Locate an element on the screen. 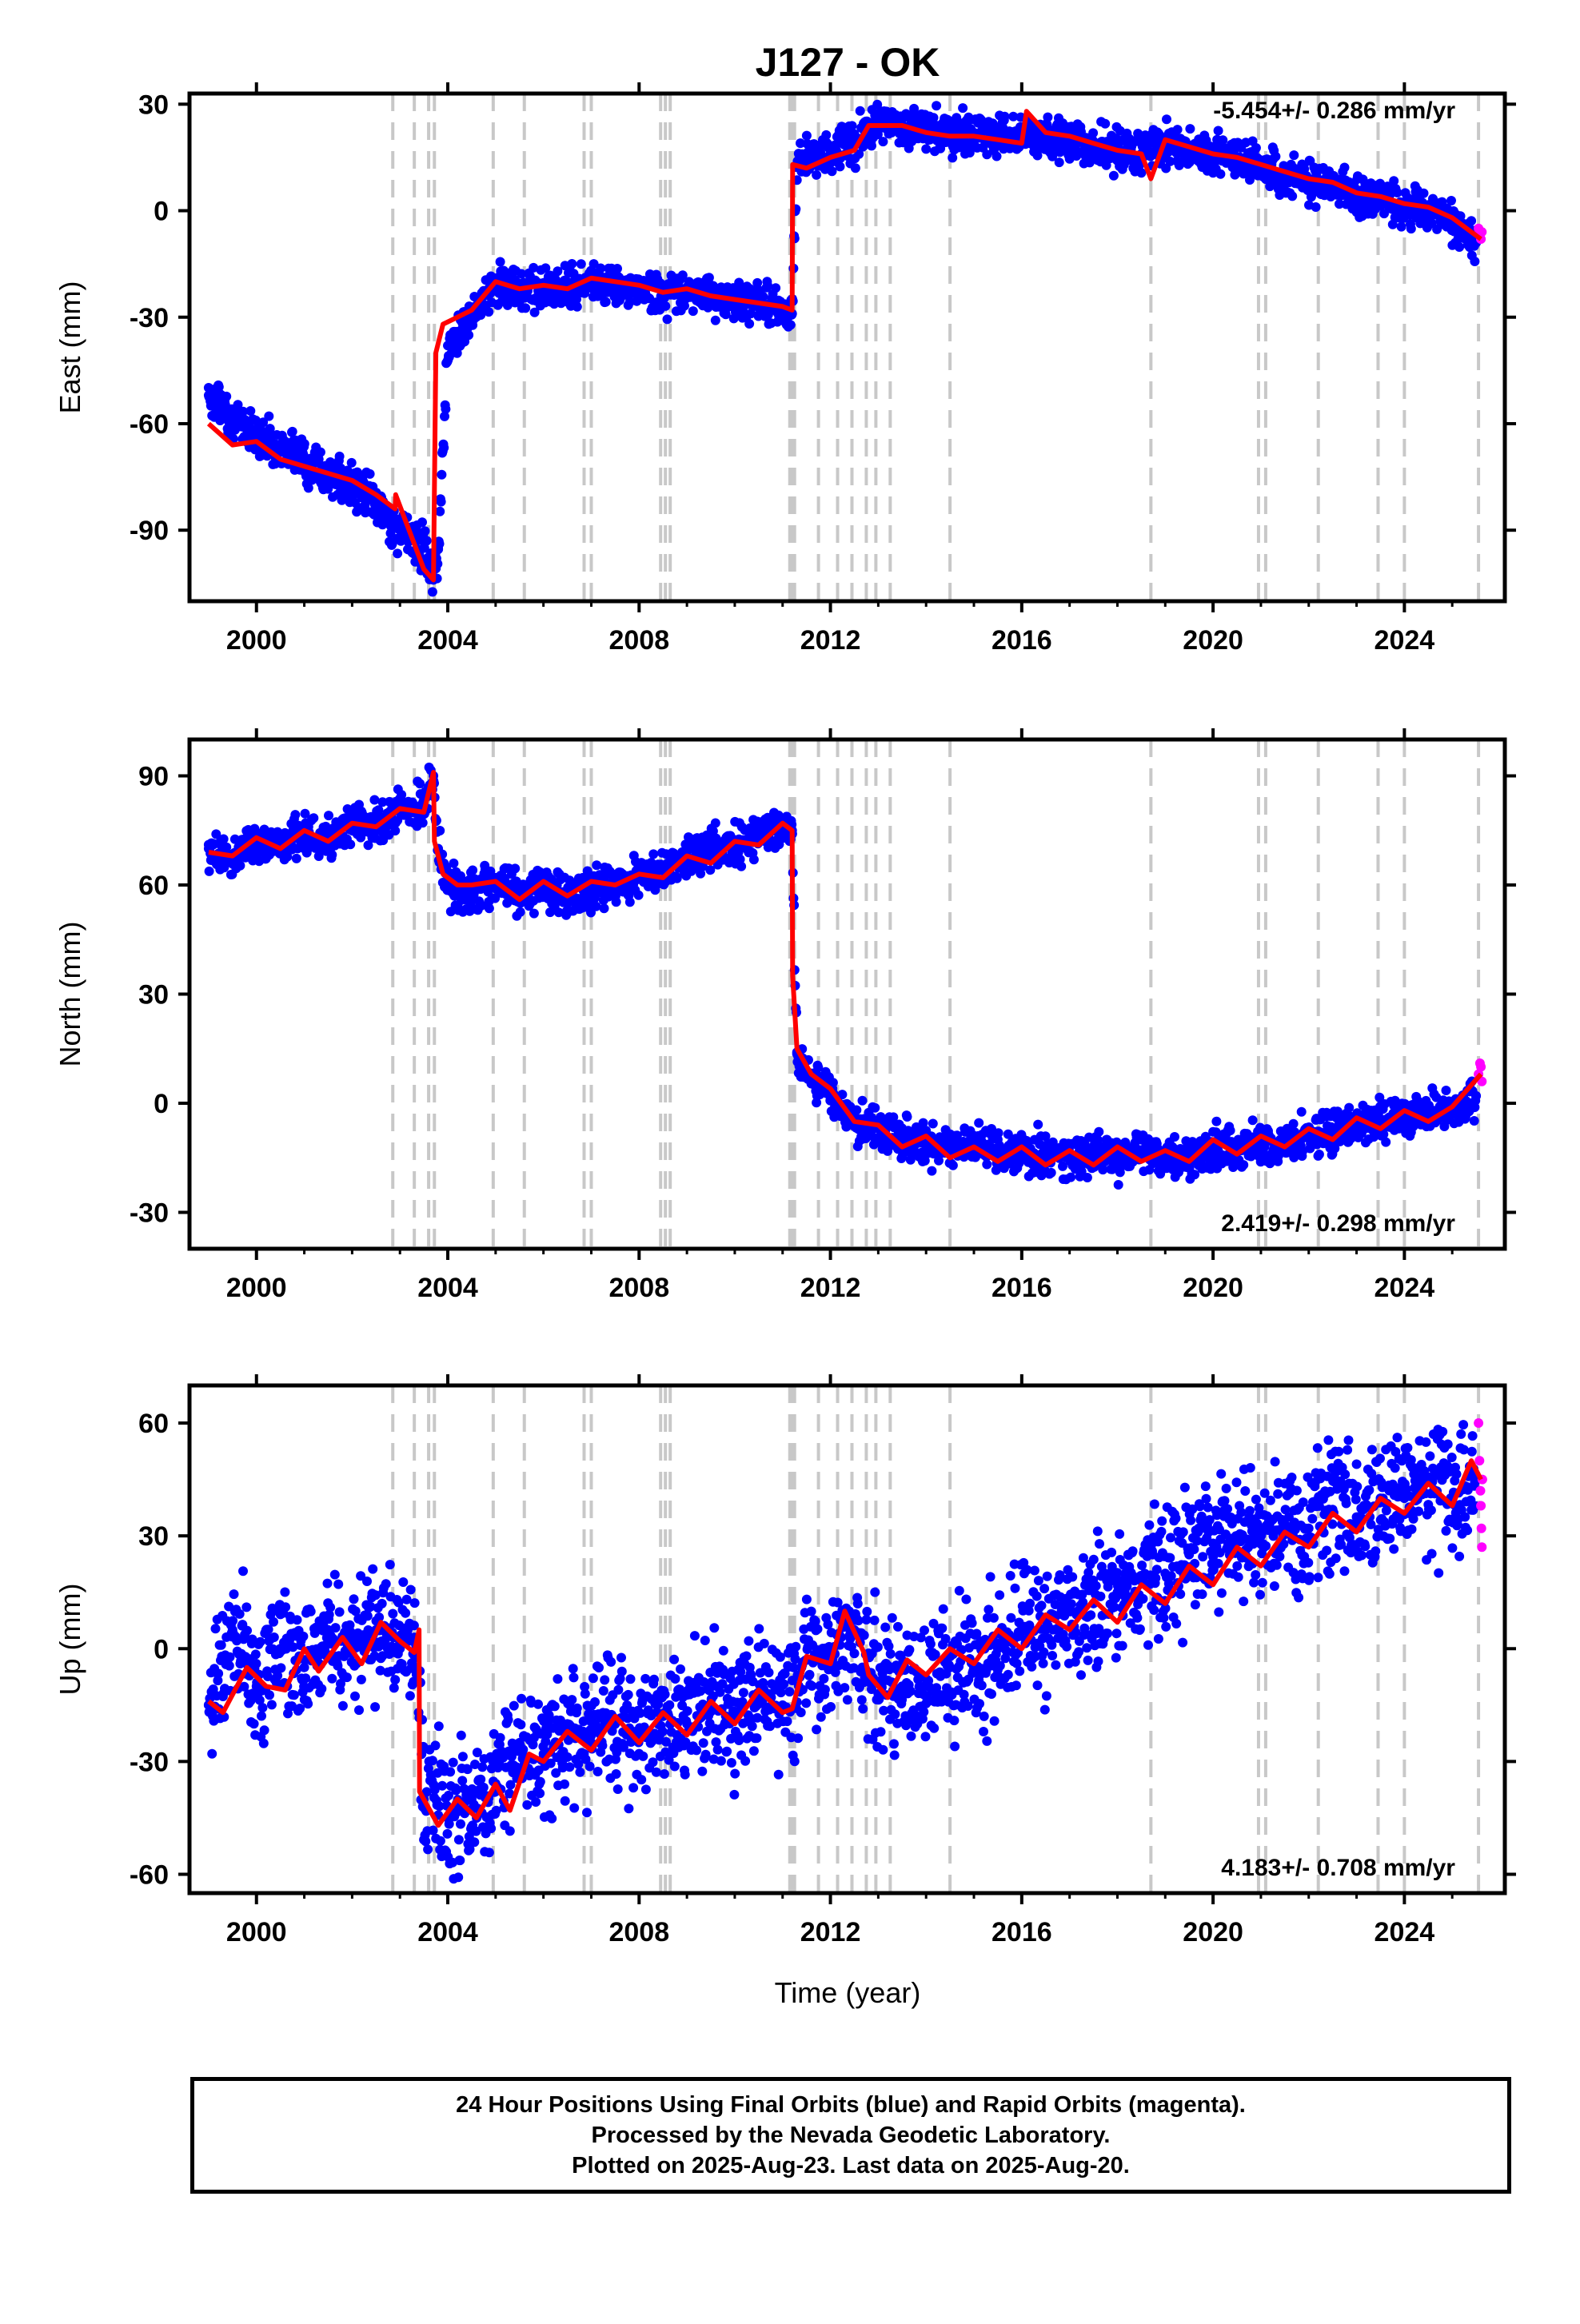 This screenshot has height=2324, width=1580. final-orbit-points is located at coordinates (842, 977).